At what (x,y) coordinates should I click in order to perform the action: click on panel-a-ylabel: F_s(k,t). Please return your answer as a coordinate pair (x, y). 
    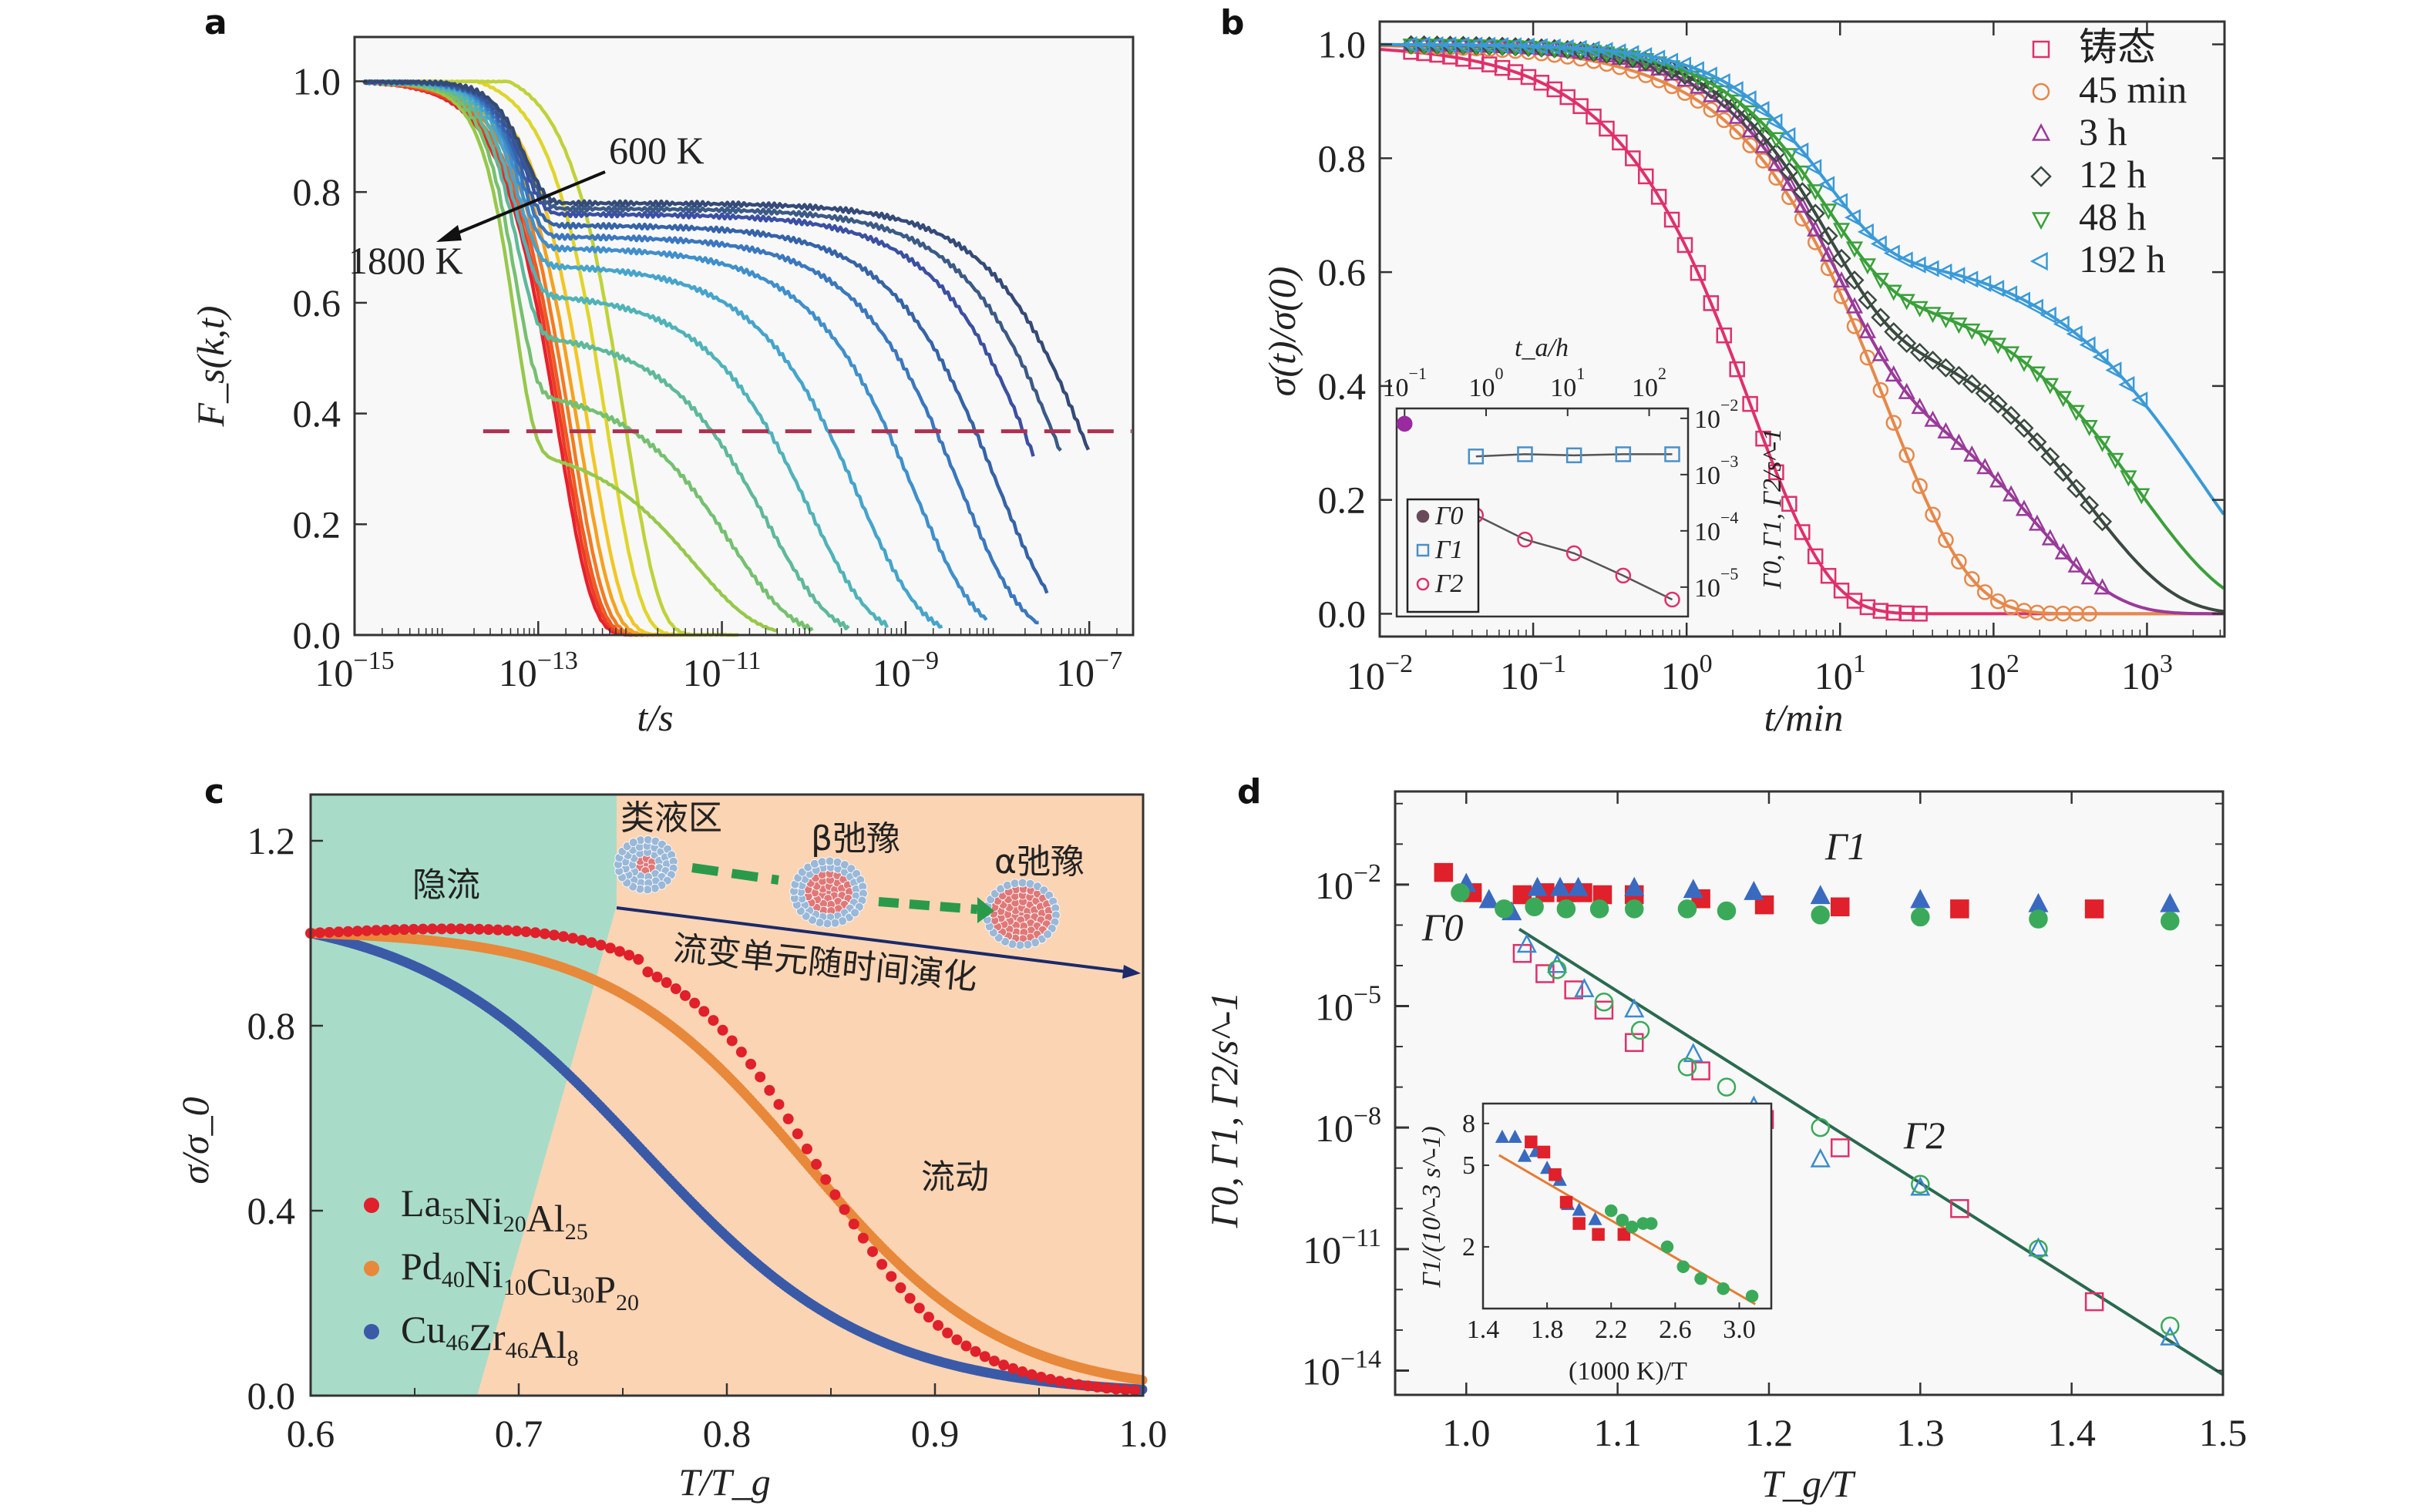
    Looking at the image, I should click on (210, 367).